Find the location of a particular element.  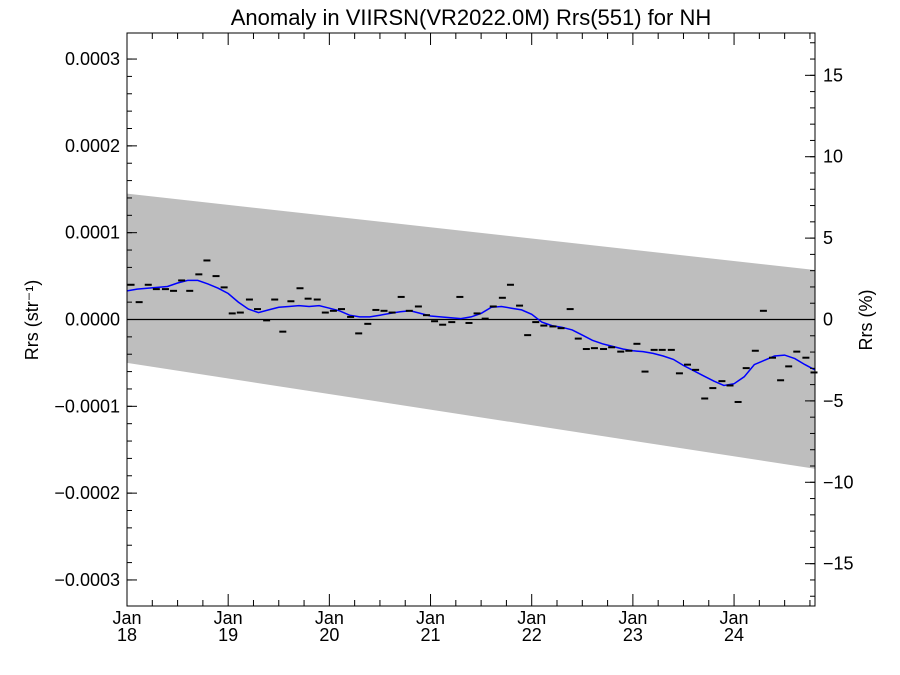

y-tick-label-left: −0.0002 is located at coordinates (87, 493).